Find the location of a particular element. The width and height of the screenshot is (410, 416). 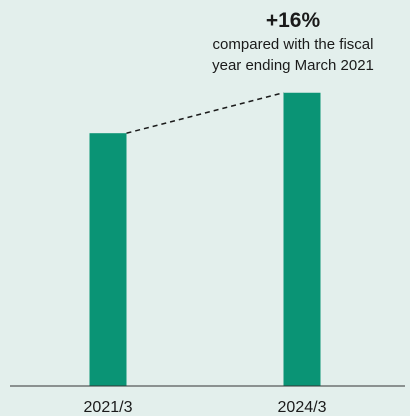

change-note-line-1: compared with the fiscal is located at coordinates (293, 44).